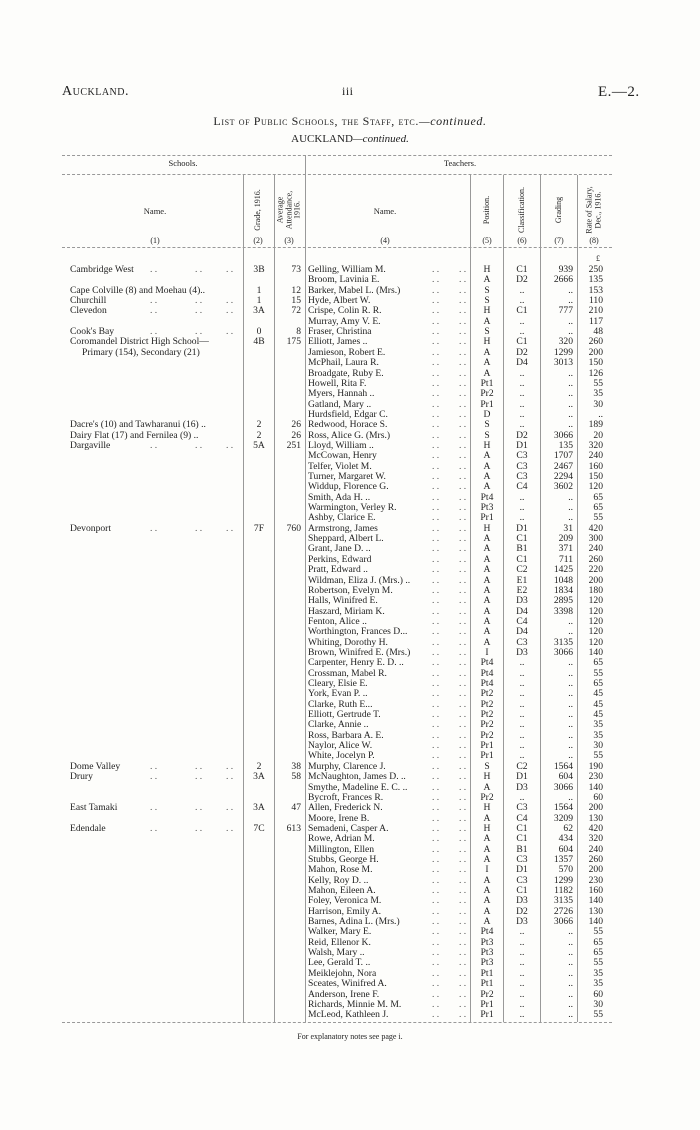  I want to click on teacher-name: Stubbs, George H., so click(343, 859).